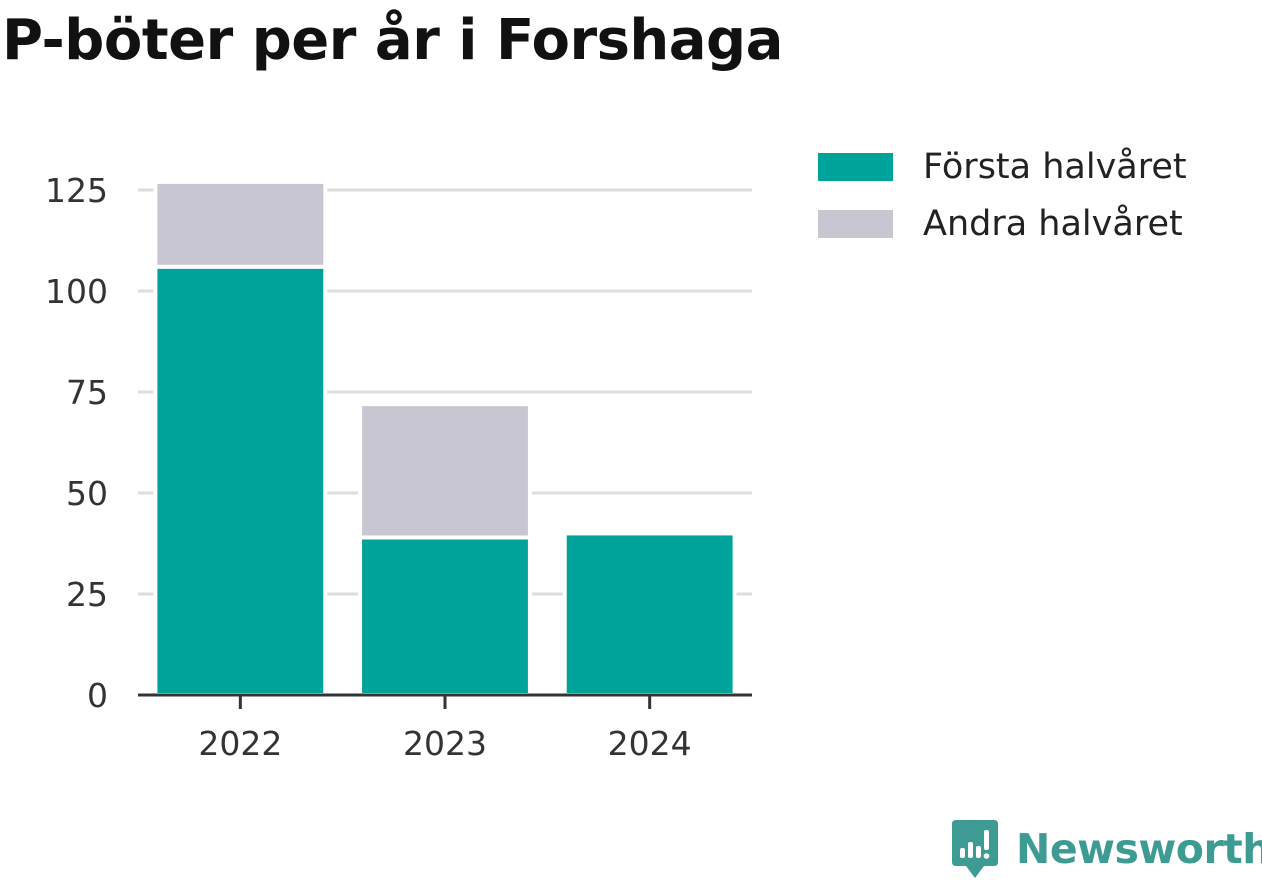 The width and height of the screenshot is (1262, 880). I want to click on legend-item-andra-halvaret: Andra halvåret, so click(1002, 223).